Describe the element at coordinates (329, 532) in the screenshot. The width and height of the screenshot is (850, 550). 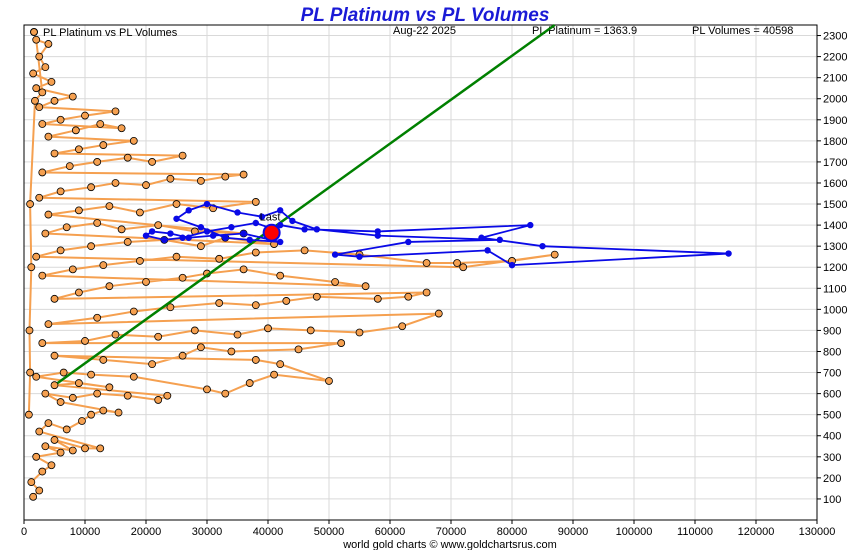
I see `x-tick-label: 50000` at that location.